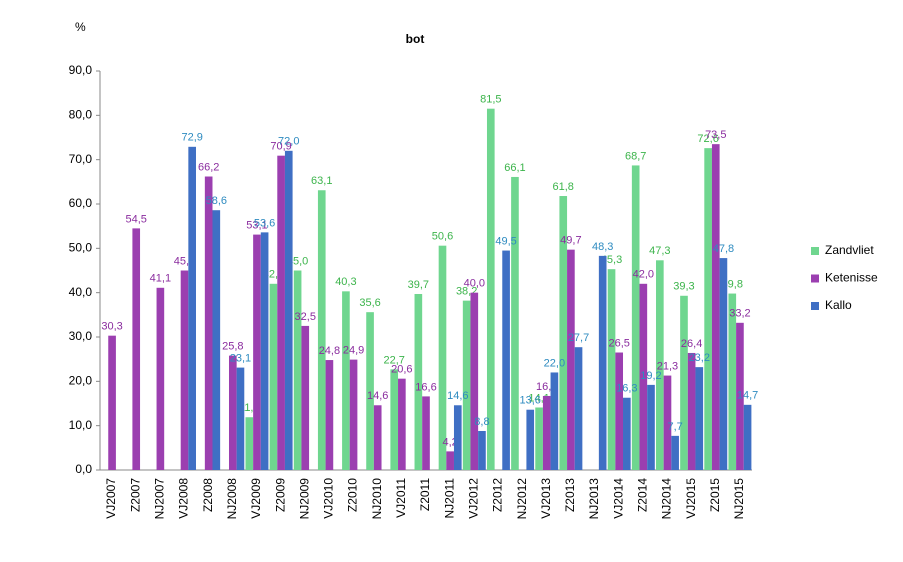 Image resolution: width=903 pixels, height=562 pixels. What do you see at coordinates (232, 347) in the screenshot?
I see `data-label: 25,8` at bounding box center [232, 347].